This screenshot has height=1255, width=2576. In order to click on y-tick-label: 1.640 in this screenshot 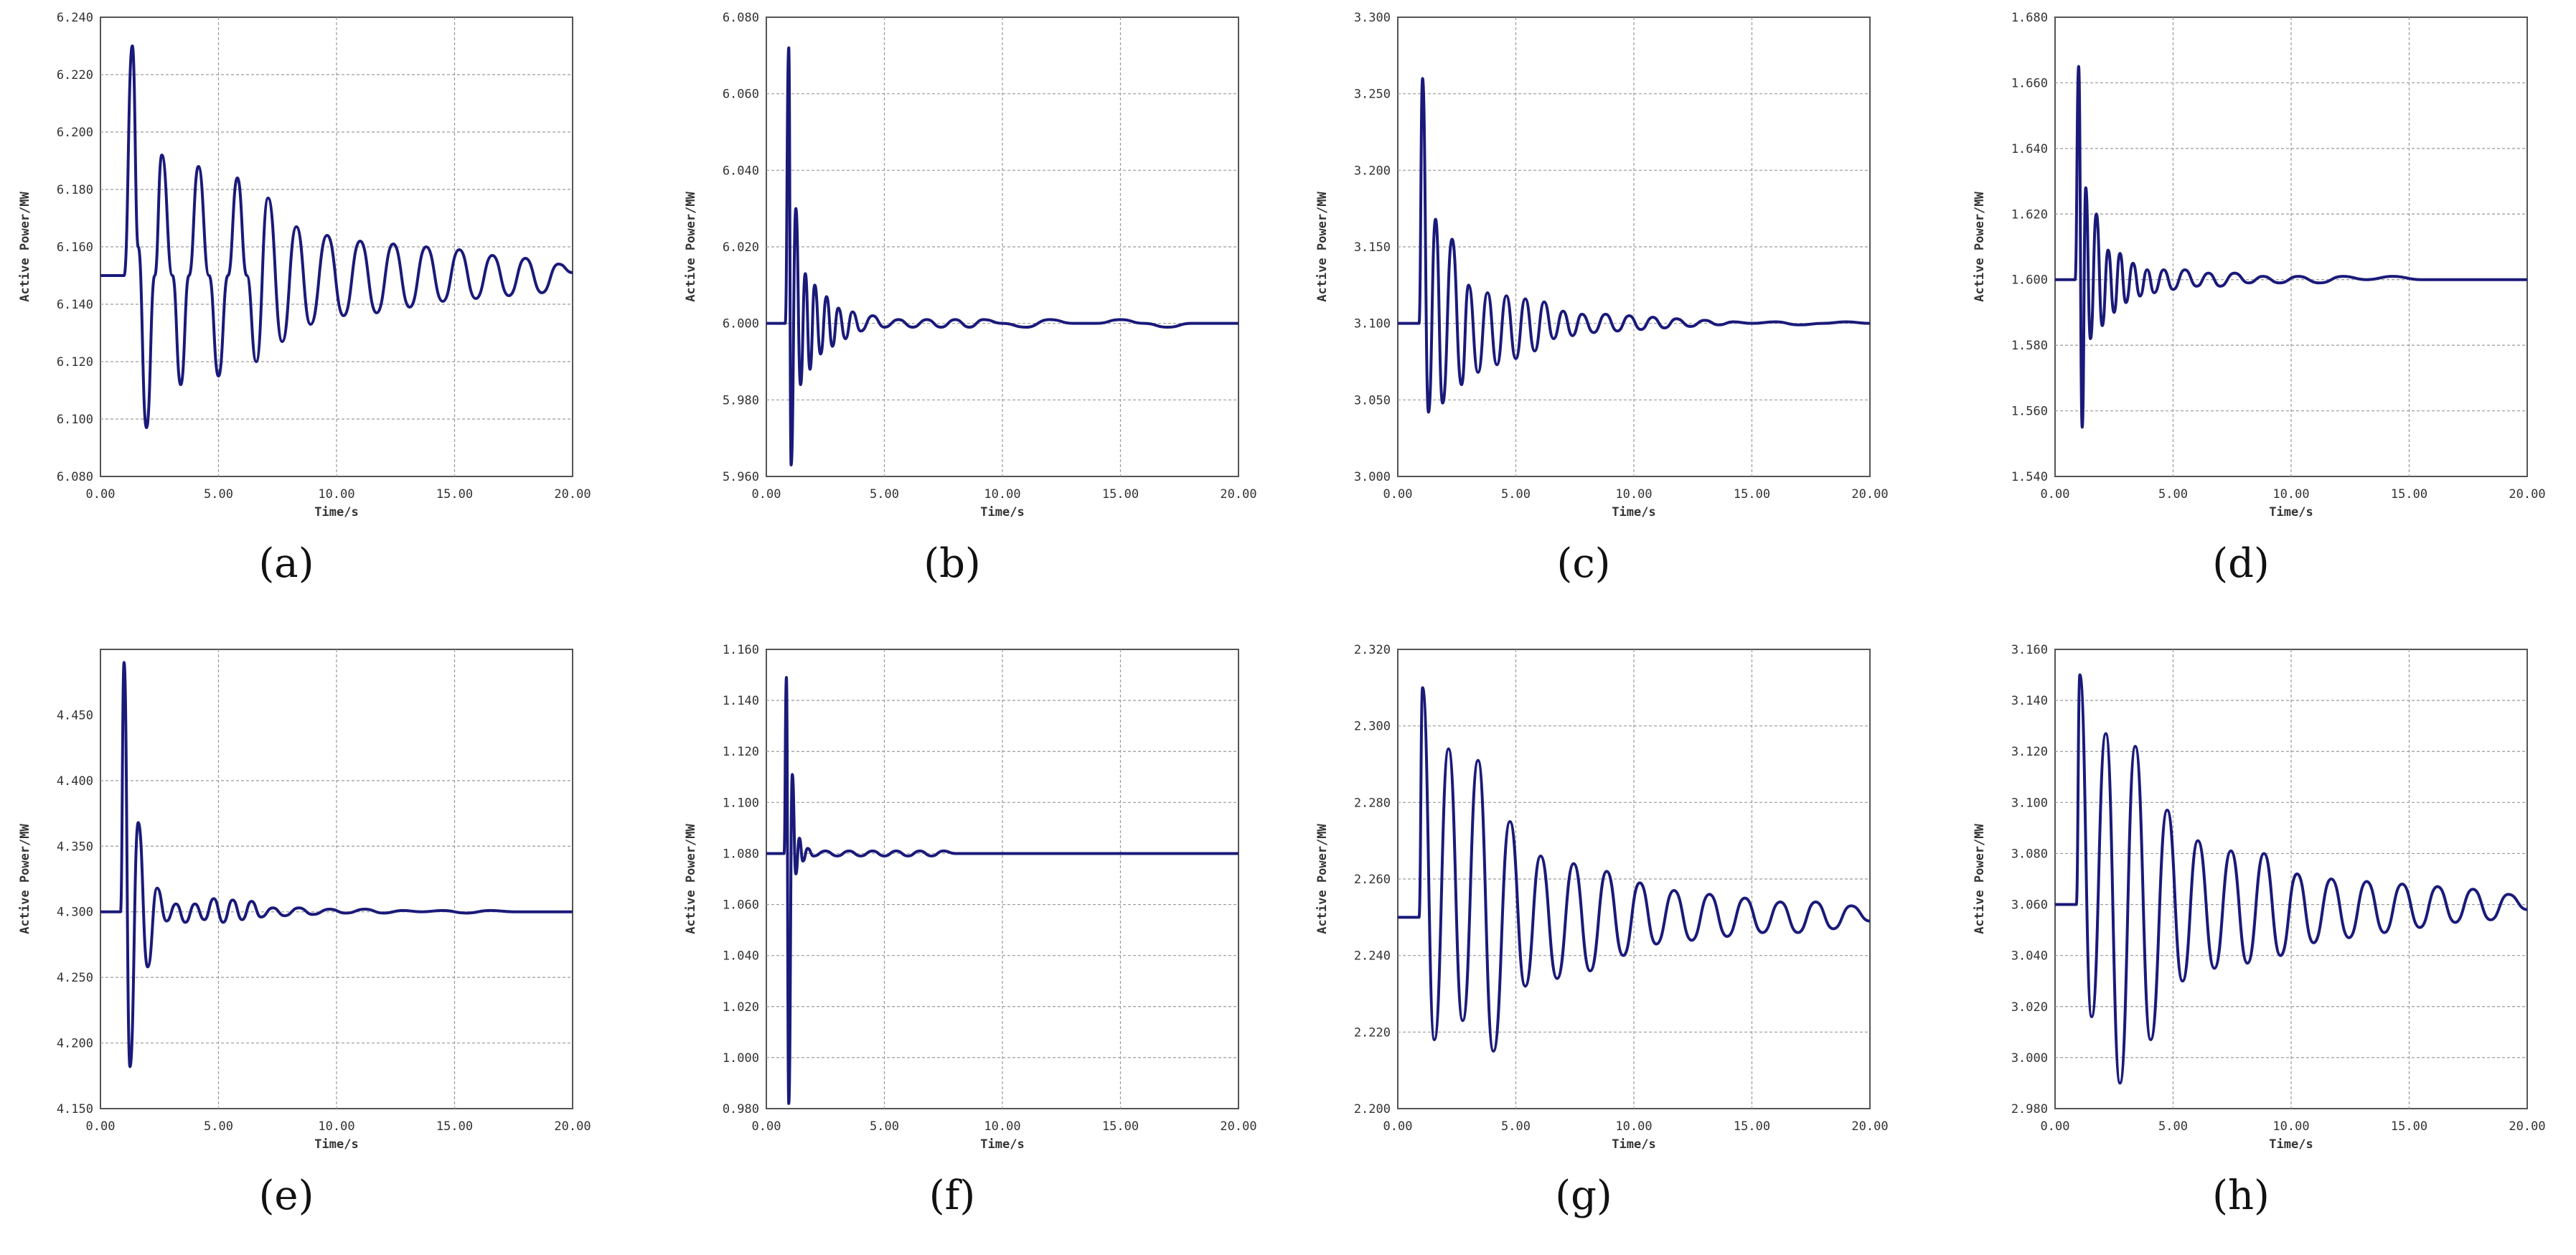, I will do `click(2029, 149)`.